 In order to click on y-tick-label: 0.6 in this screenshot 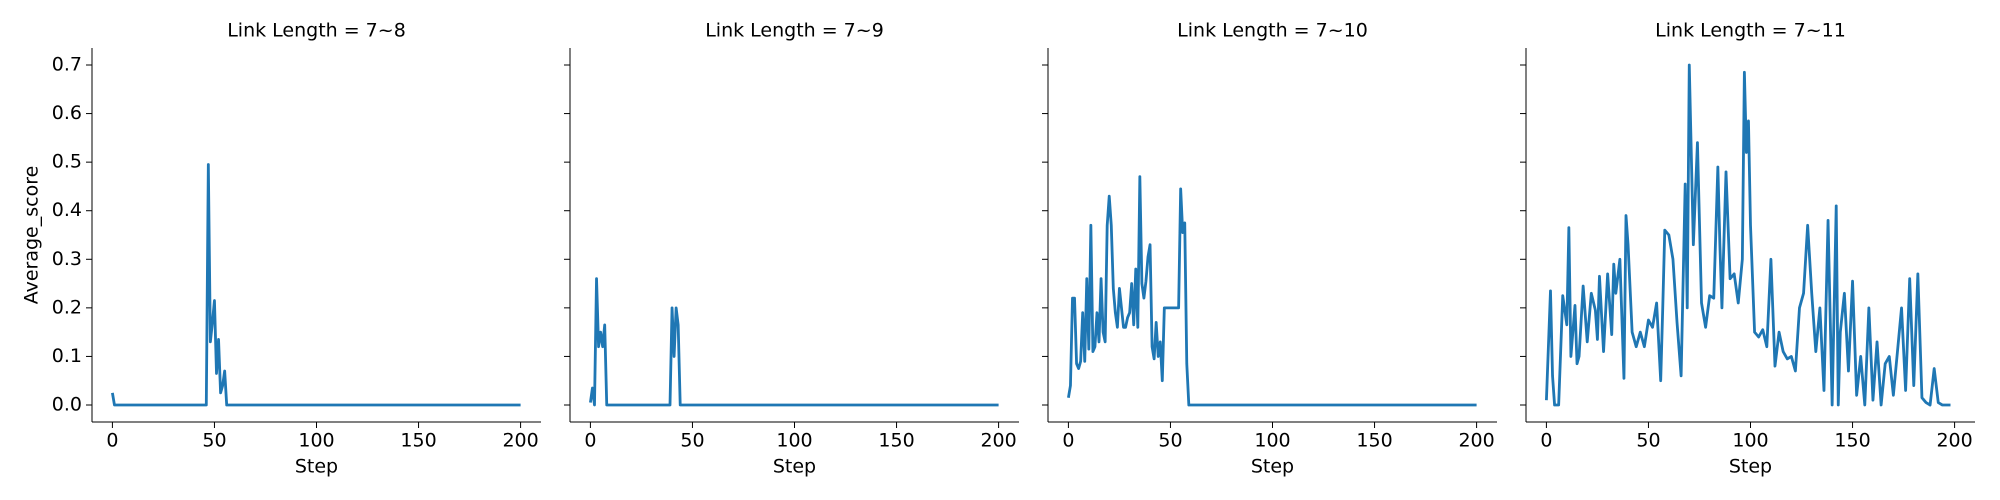, I will do `click(67, 113)`.